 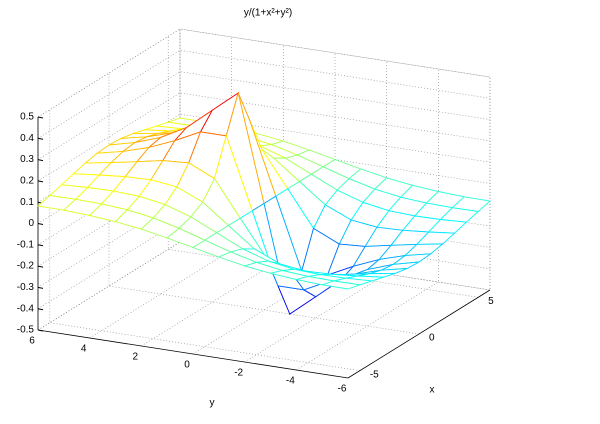 What do you see at coordinates (491, 301) in the screenshot?
I see `x-tick-label: 5` at bounding box center [491, 301].